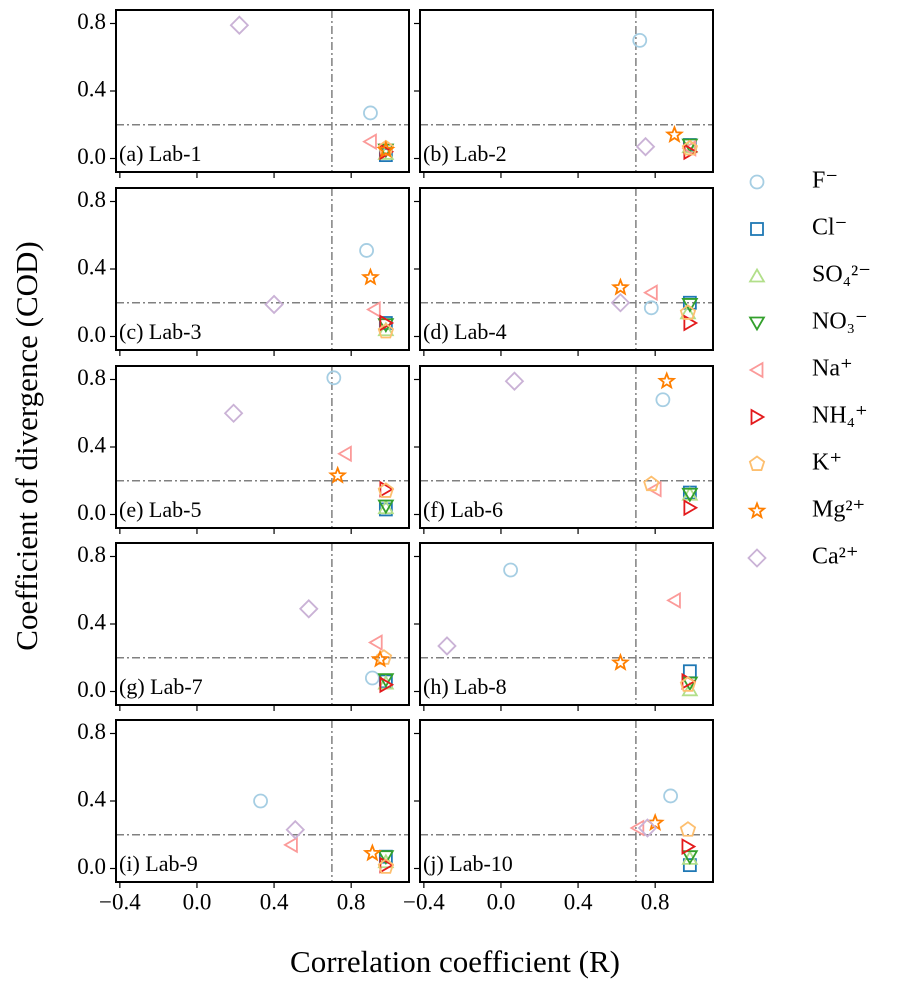 The image size is (898, 988). I want to click on panel-title: (a) Lab-1, so click(160, 153).